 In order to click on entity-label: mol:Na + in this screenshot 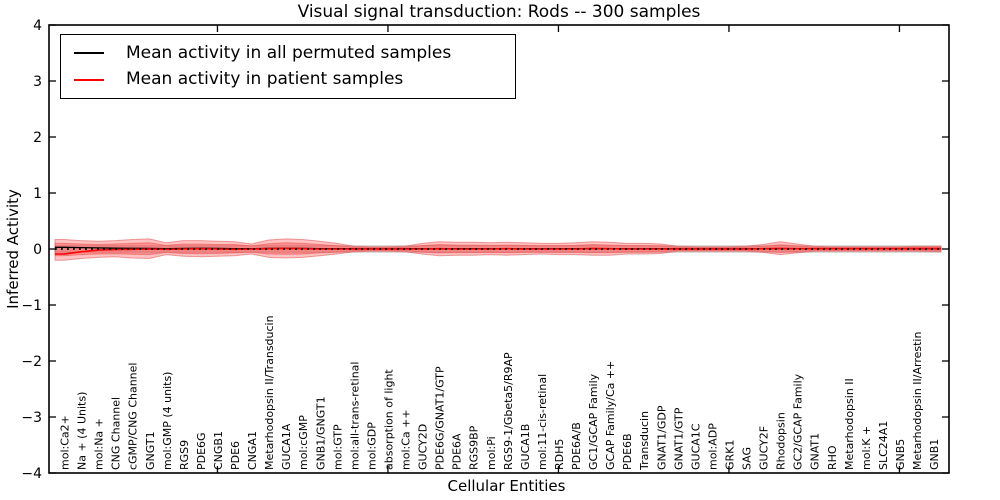, I will do `click(99, 444)`.